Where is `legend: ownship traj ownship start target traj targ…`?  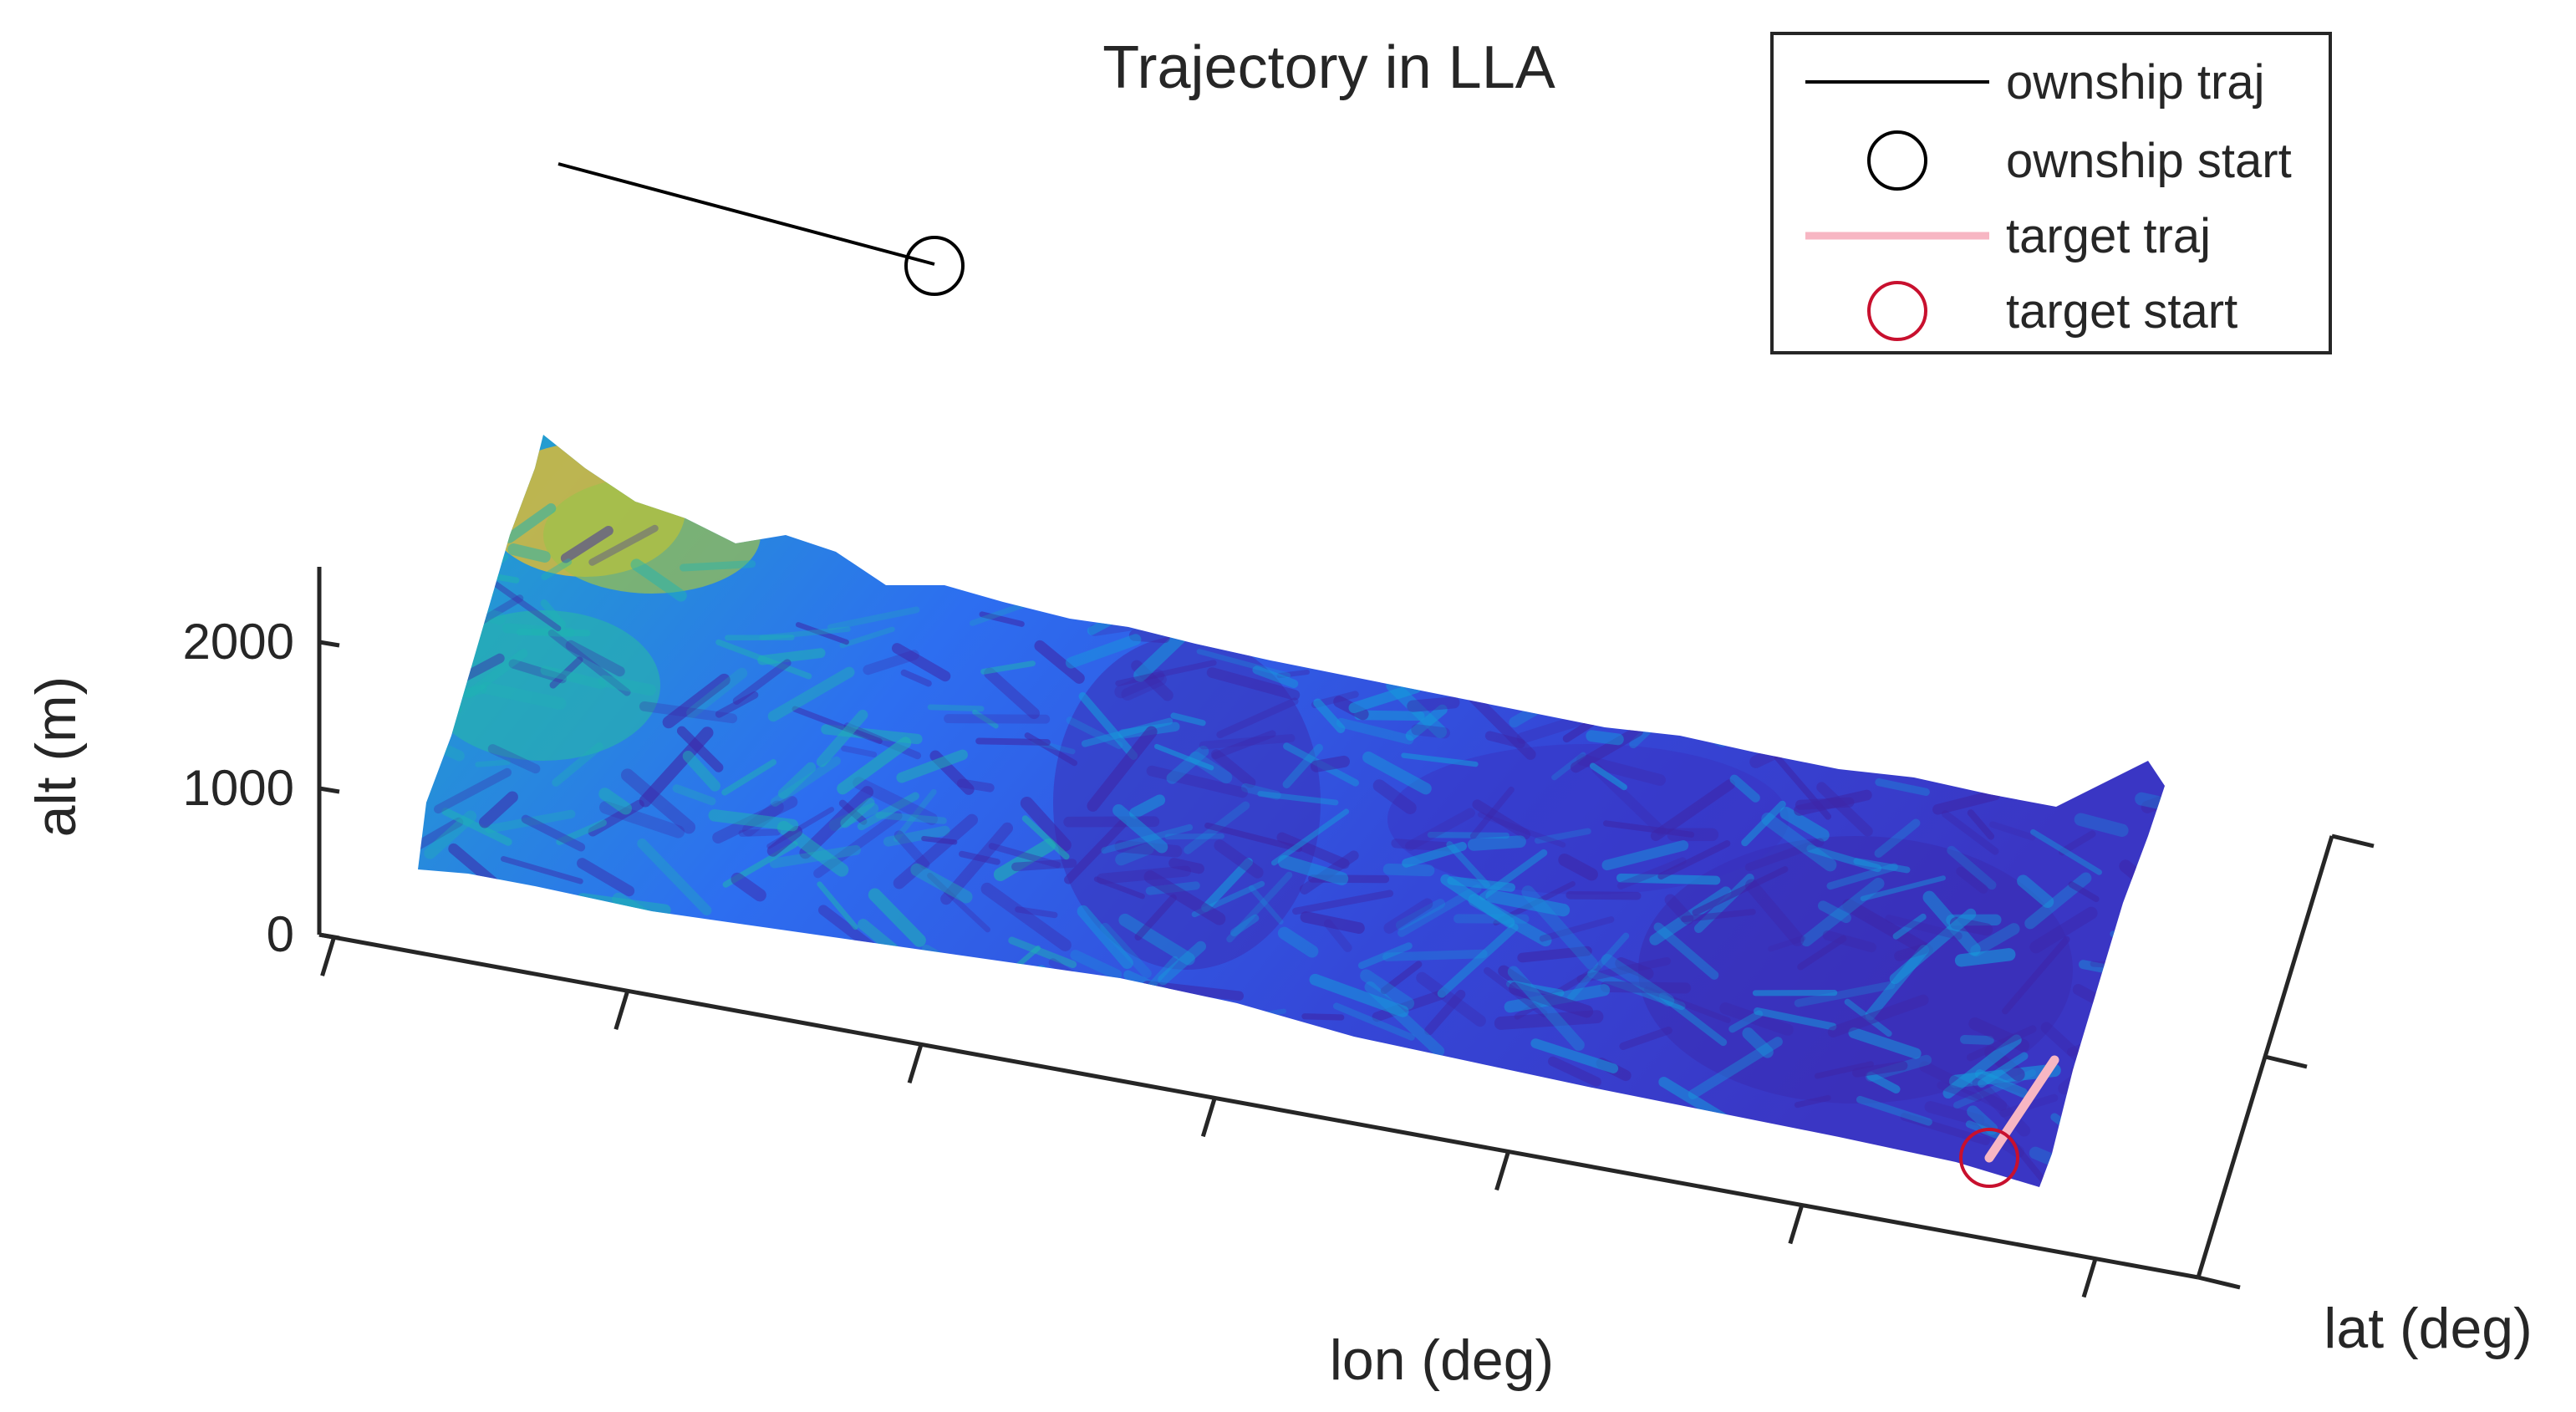
legend: ownship traj ownship start target traj targ… is located at coordinates (2051, 193).